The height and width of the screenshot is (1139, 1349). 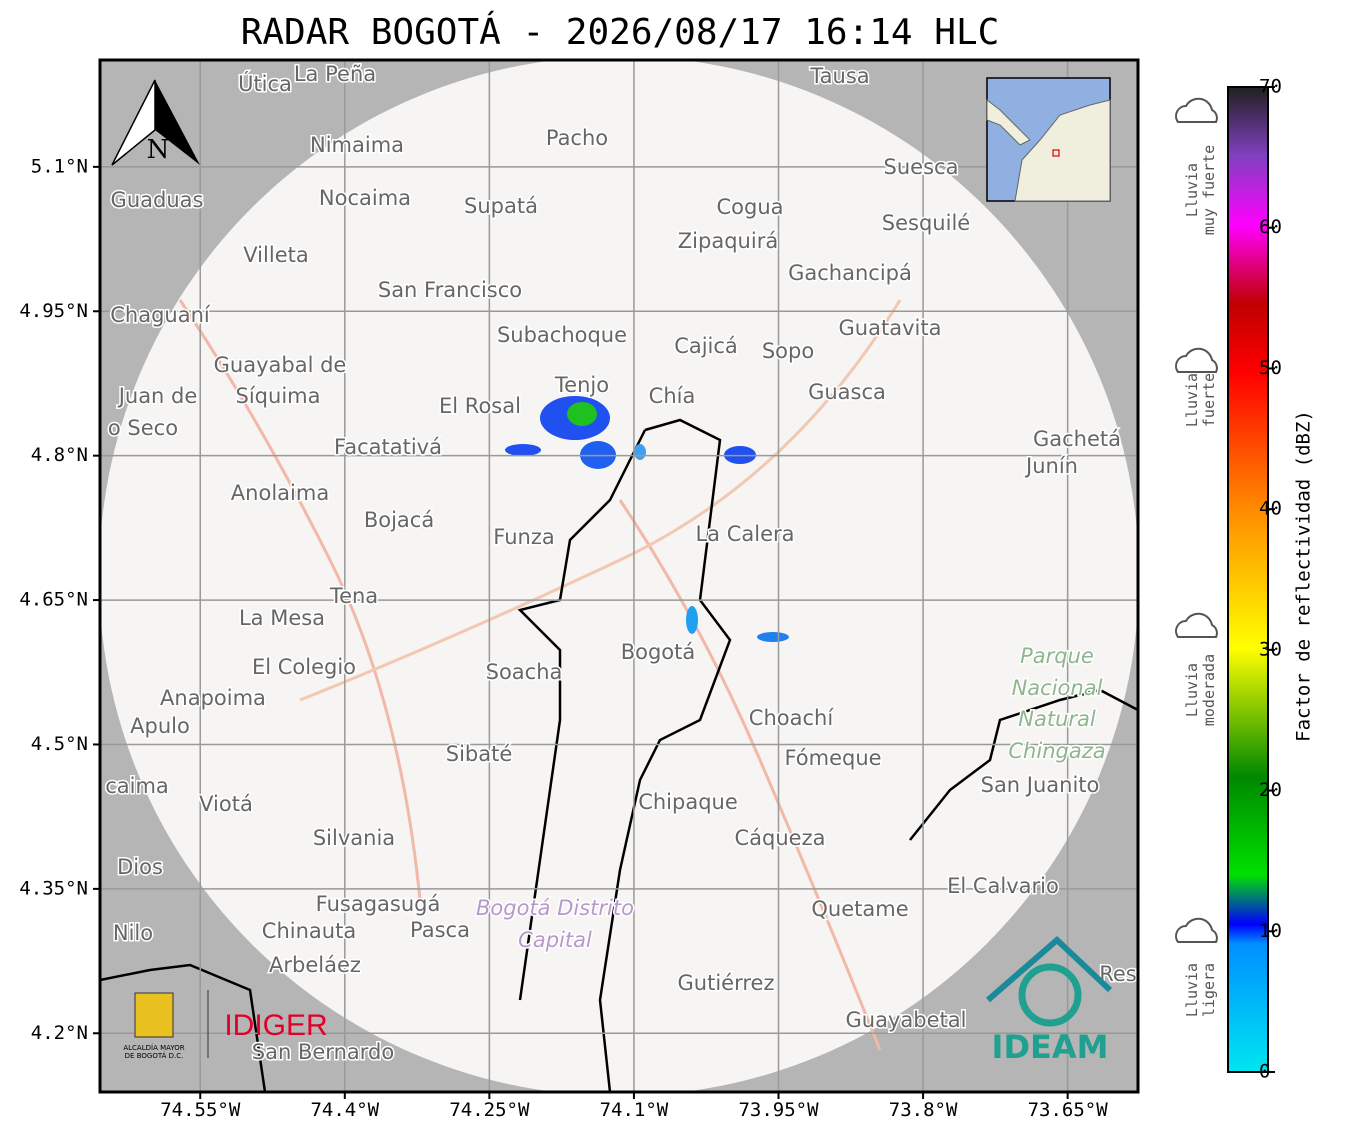 What do you see at coordinates (315, 965) in the screenshot?
I see `place-label: Arbeláez` at bounding box center [315, 965].